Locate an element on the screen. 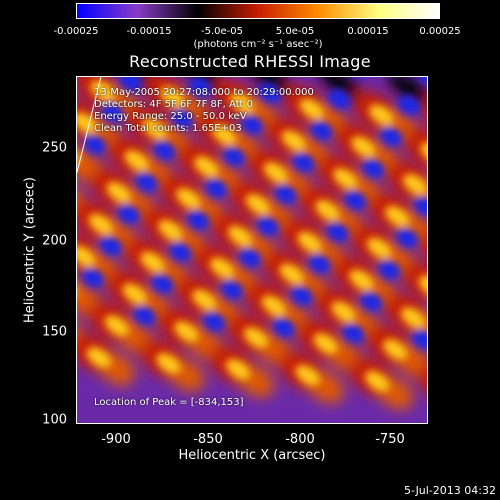 This screenshot has height=500, width=500. colorbar-label: -0.00015 is located at coordinates (149, 31).